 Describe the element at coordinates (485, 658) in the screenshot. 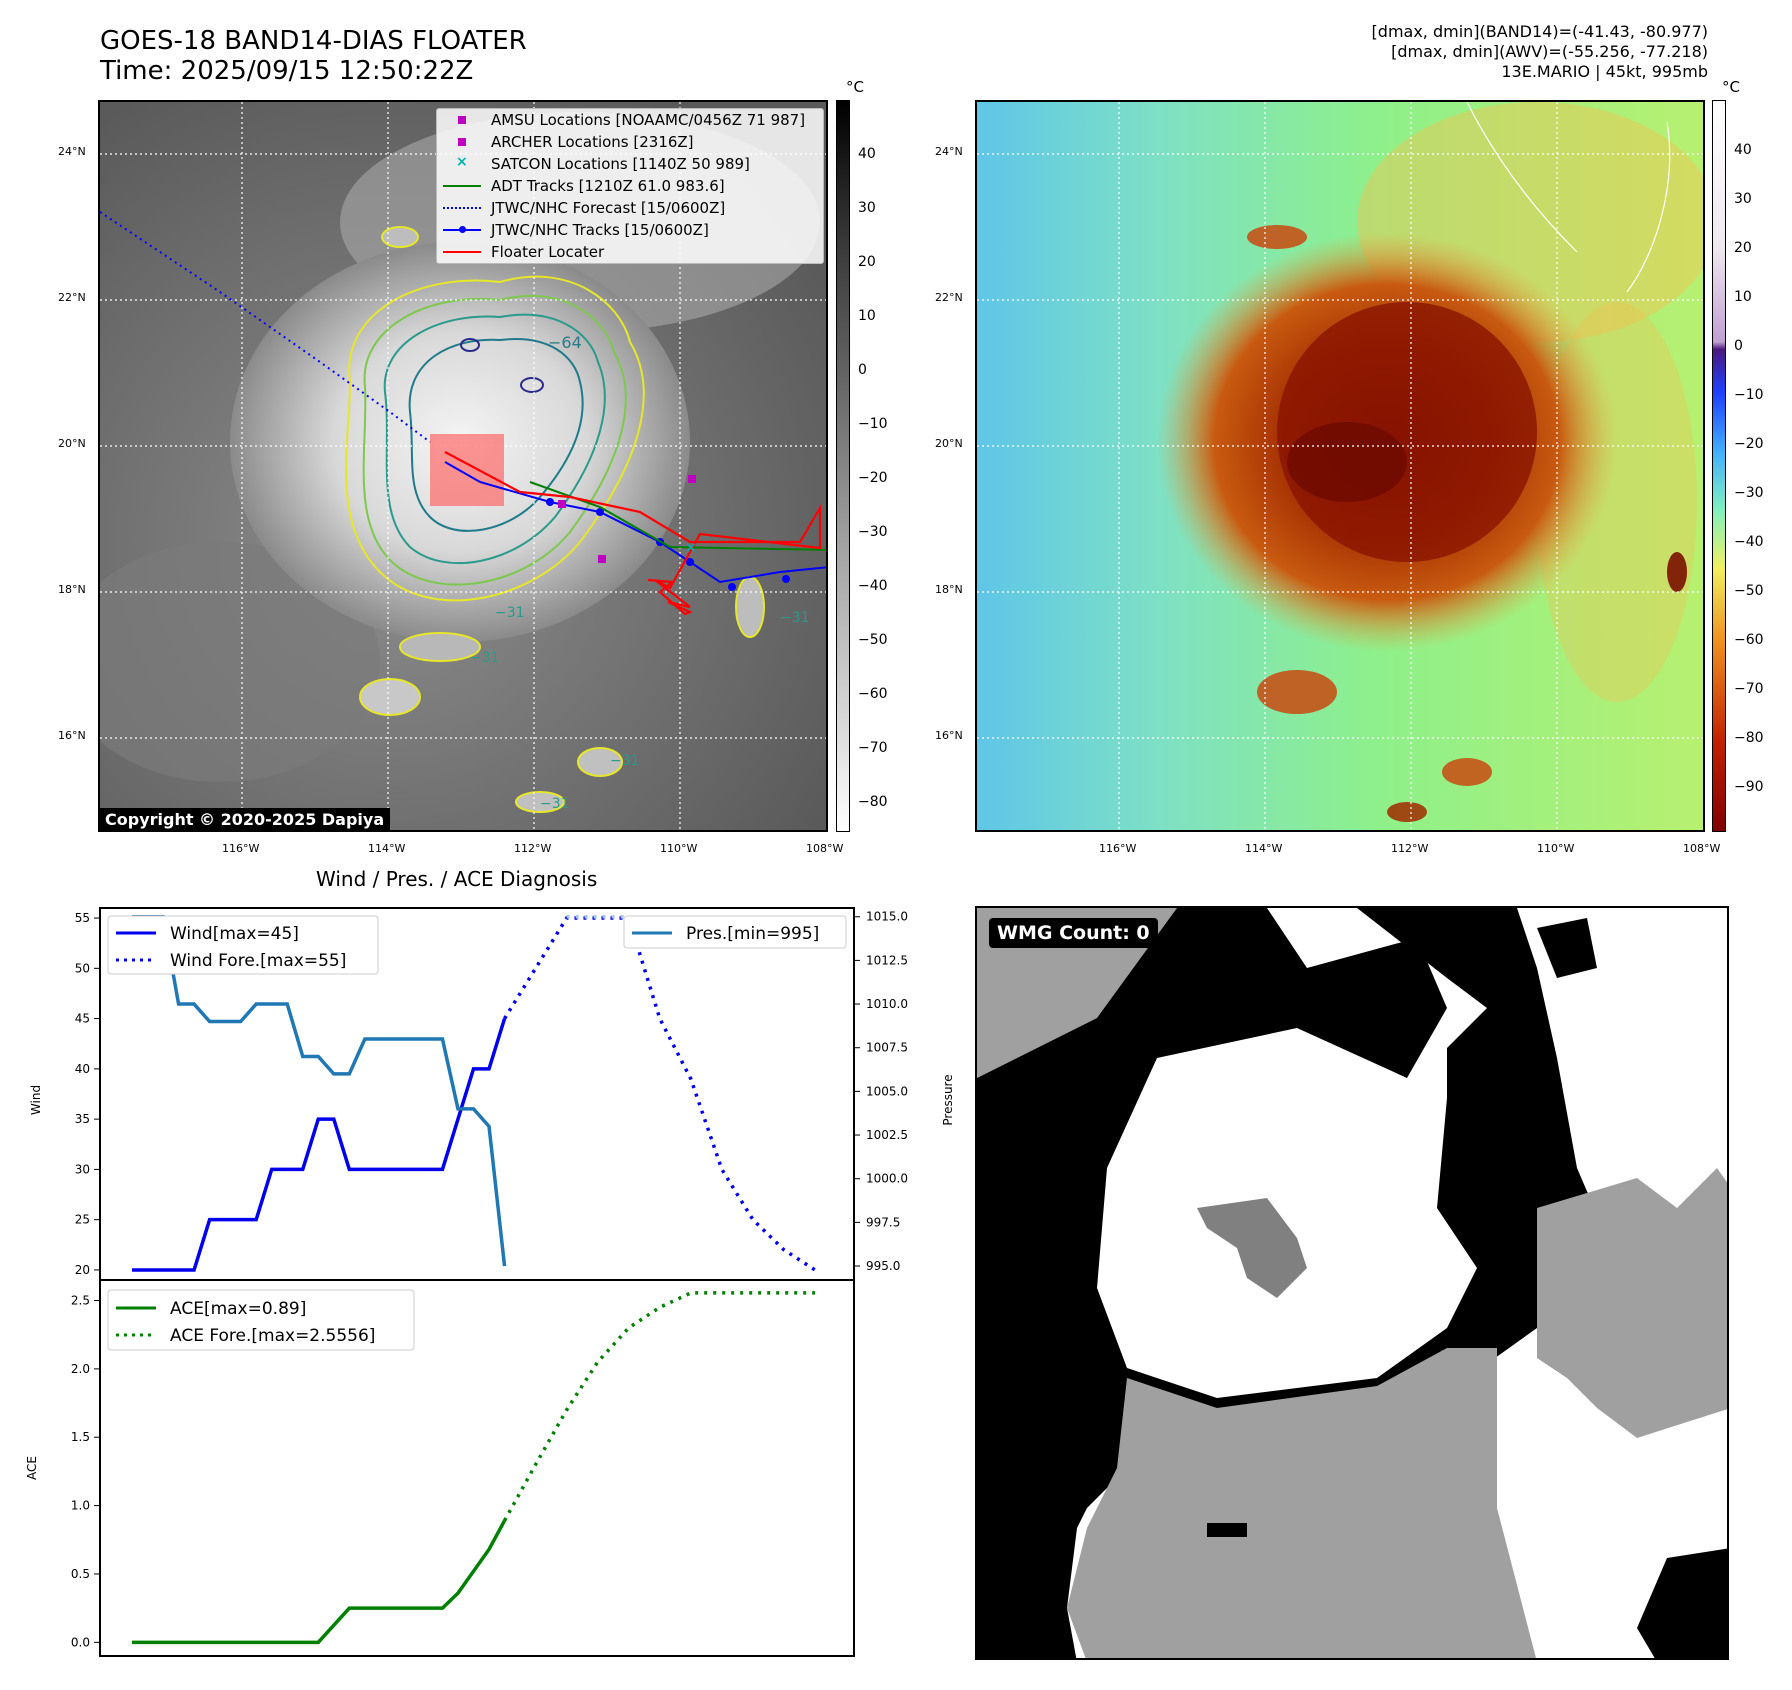

I see `contour-label-minus31-b: −31` at that location.